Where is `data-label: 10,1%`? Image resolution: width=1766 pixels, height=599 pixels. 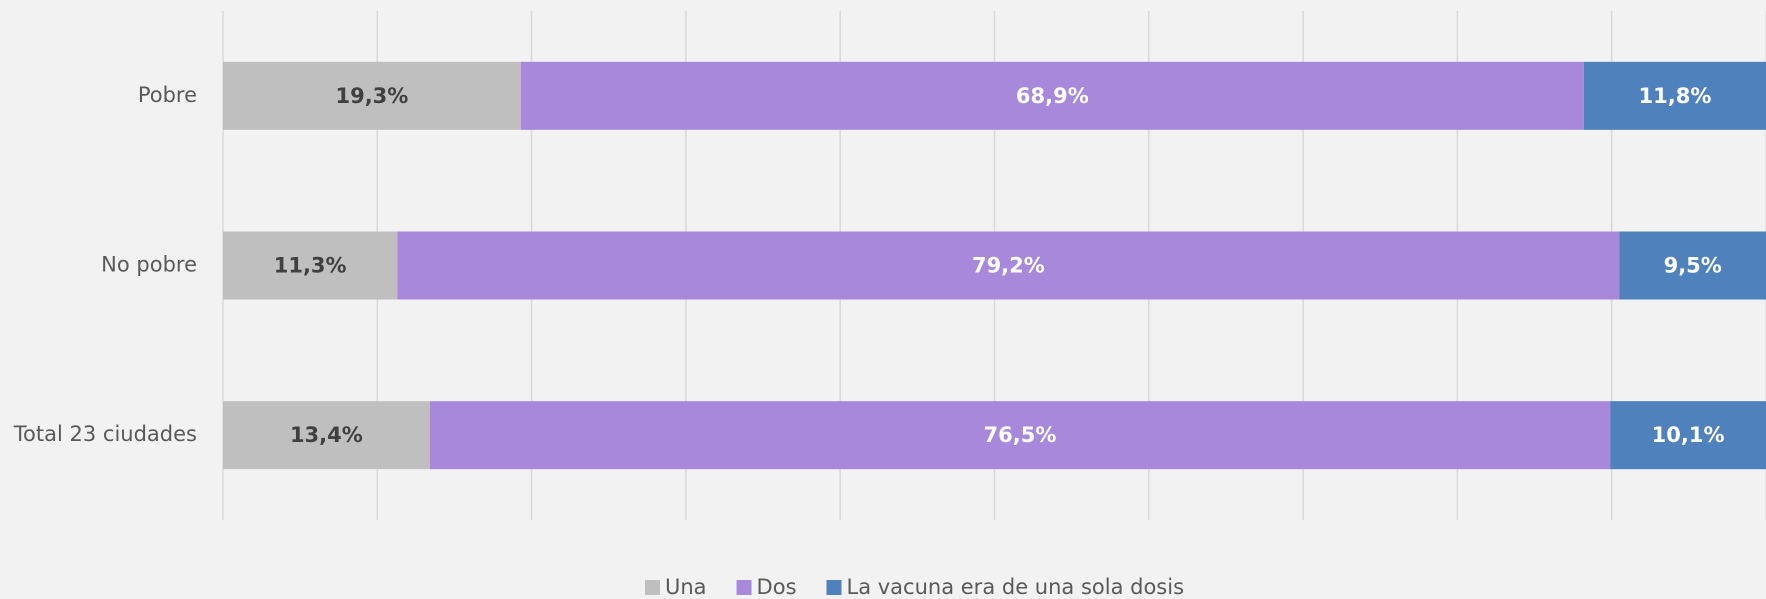
data-label: 10,1% is located at coordinates (1688, 435).